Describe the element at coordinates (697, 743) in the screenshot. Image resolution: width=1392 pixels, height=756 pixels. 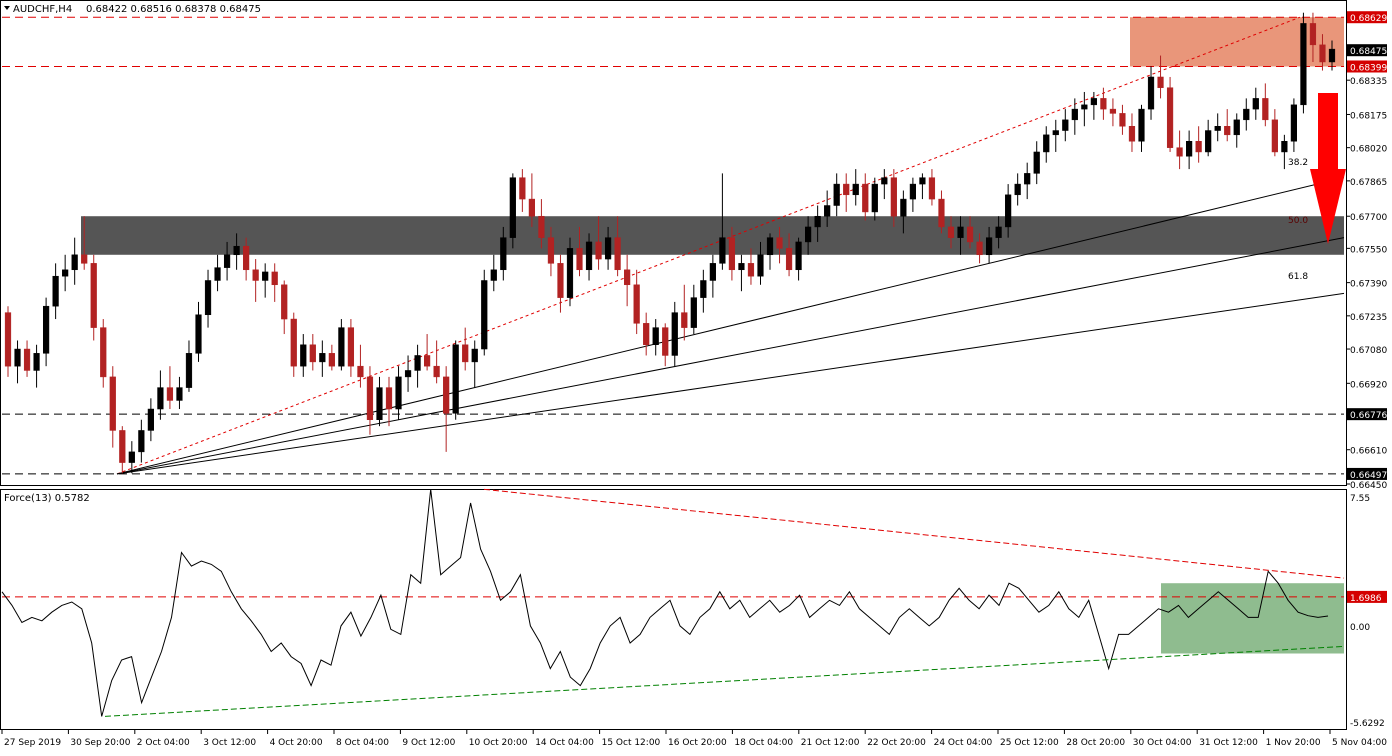
I see `time-tick-label: 16 Oct 20:00` at that location.